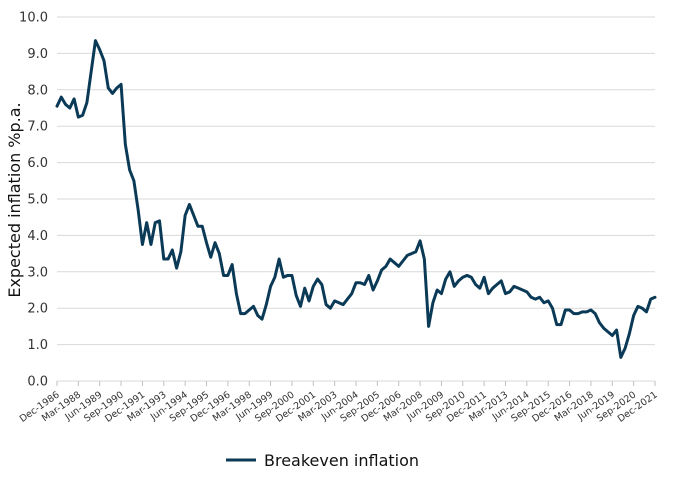 This screenshot has width=675, height=480. What do you see at coordinates (14, 199) in the screenshot?
I see `y-axis-title: Expected inflation %p.a.` at bounding box center [14, 199].